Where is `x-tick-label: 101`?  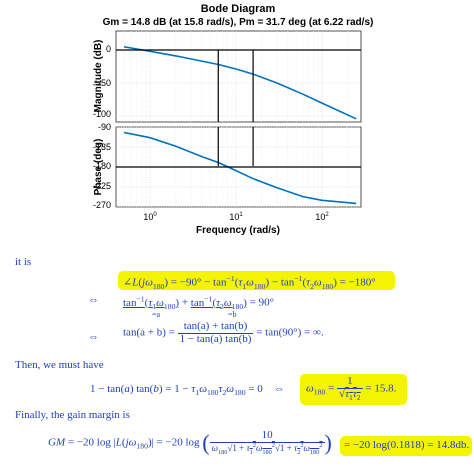 x-tick-label: 101 is located at coordinates (236, 217).